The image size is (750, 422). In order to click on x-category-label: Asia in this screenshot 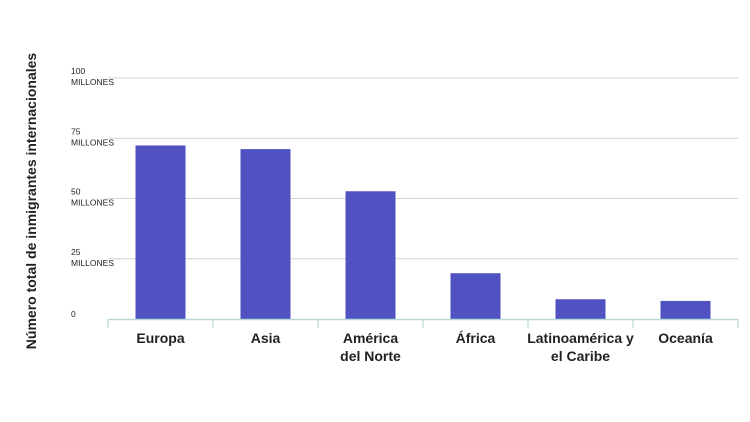, I will do `click(266, 338)`.